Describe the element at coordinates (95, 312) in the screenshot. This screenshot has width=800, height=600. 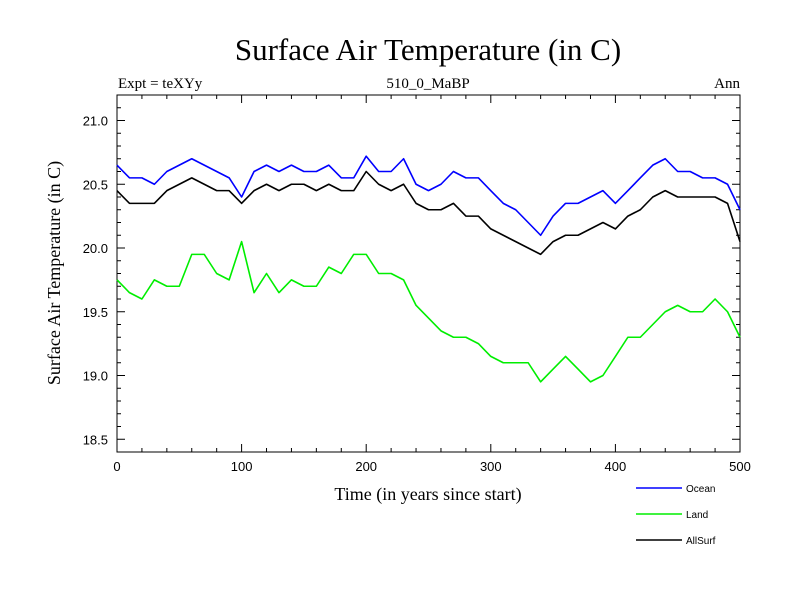
I see `y-tick-label: 19.5` at that location.